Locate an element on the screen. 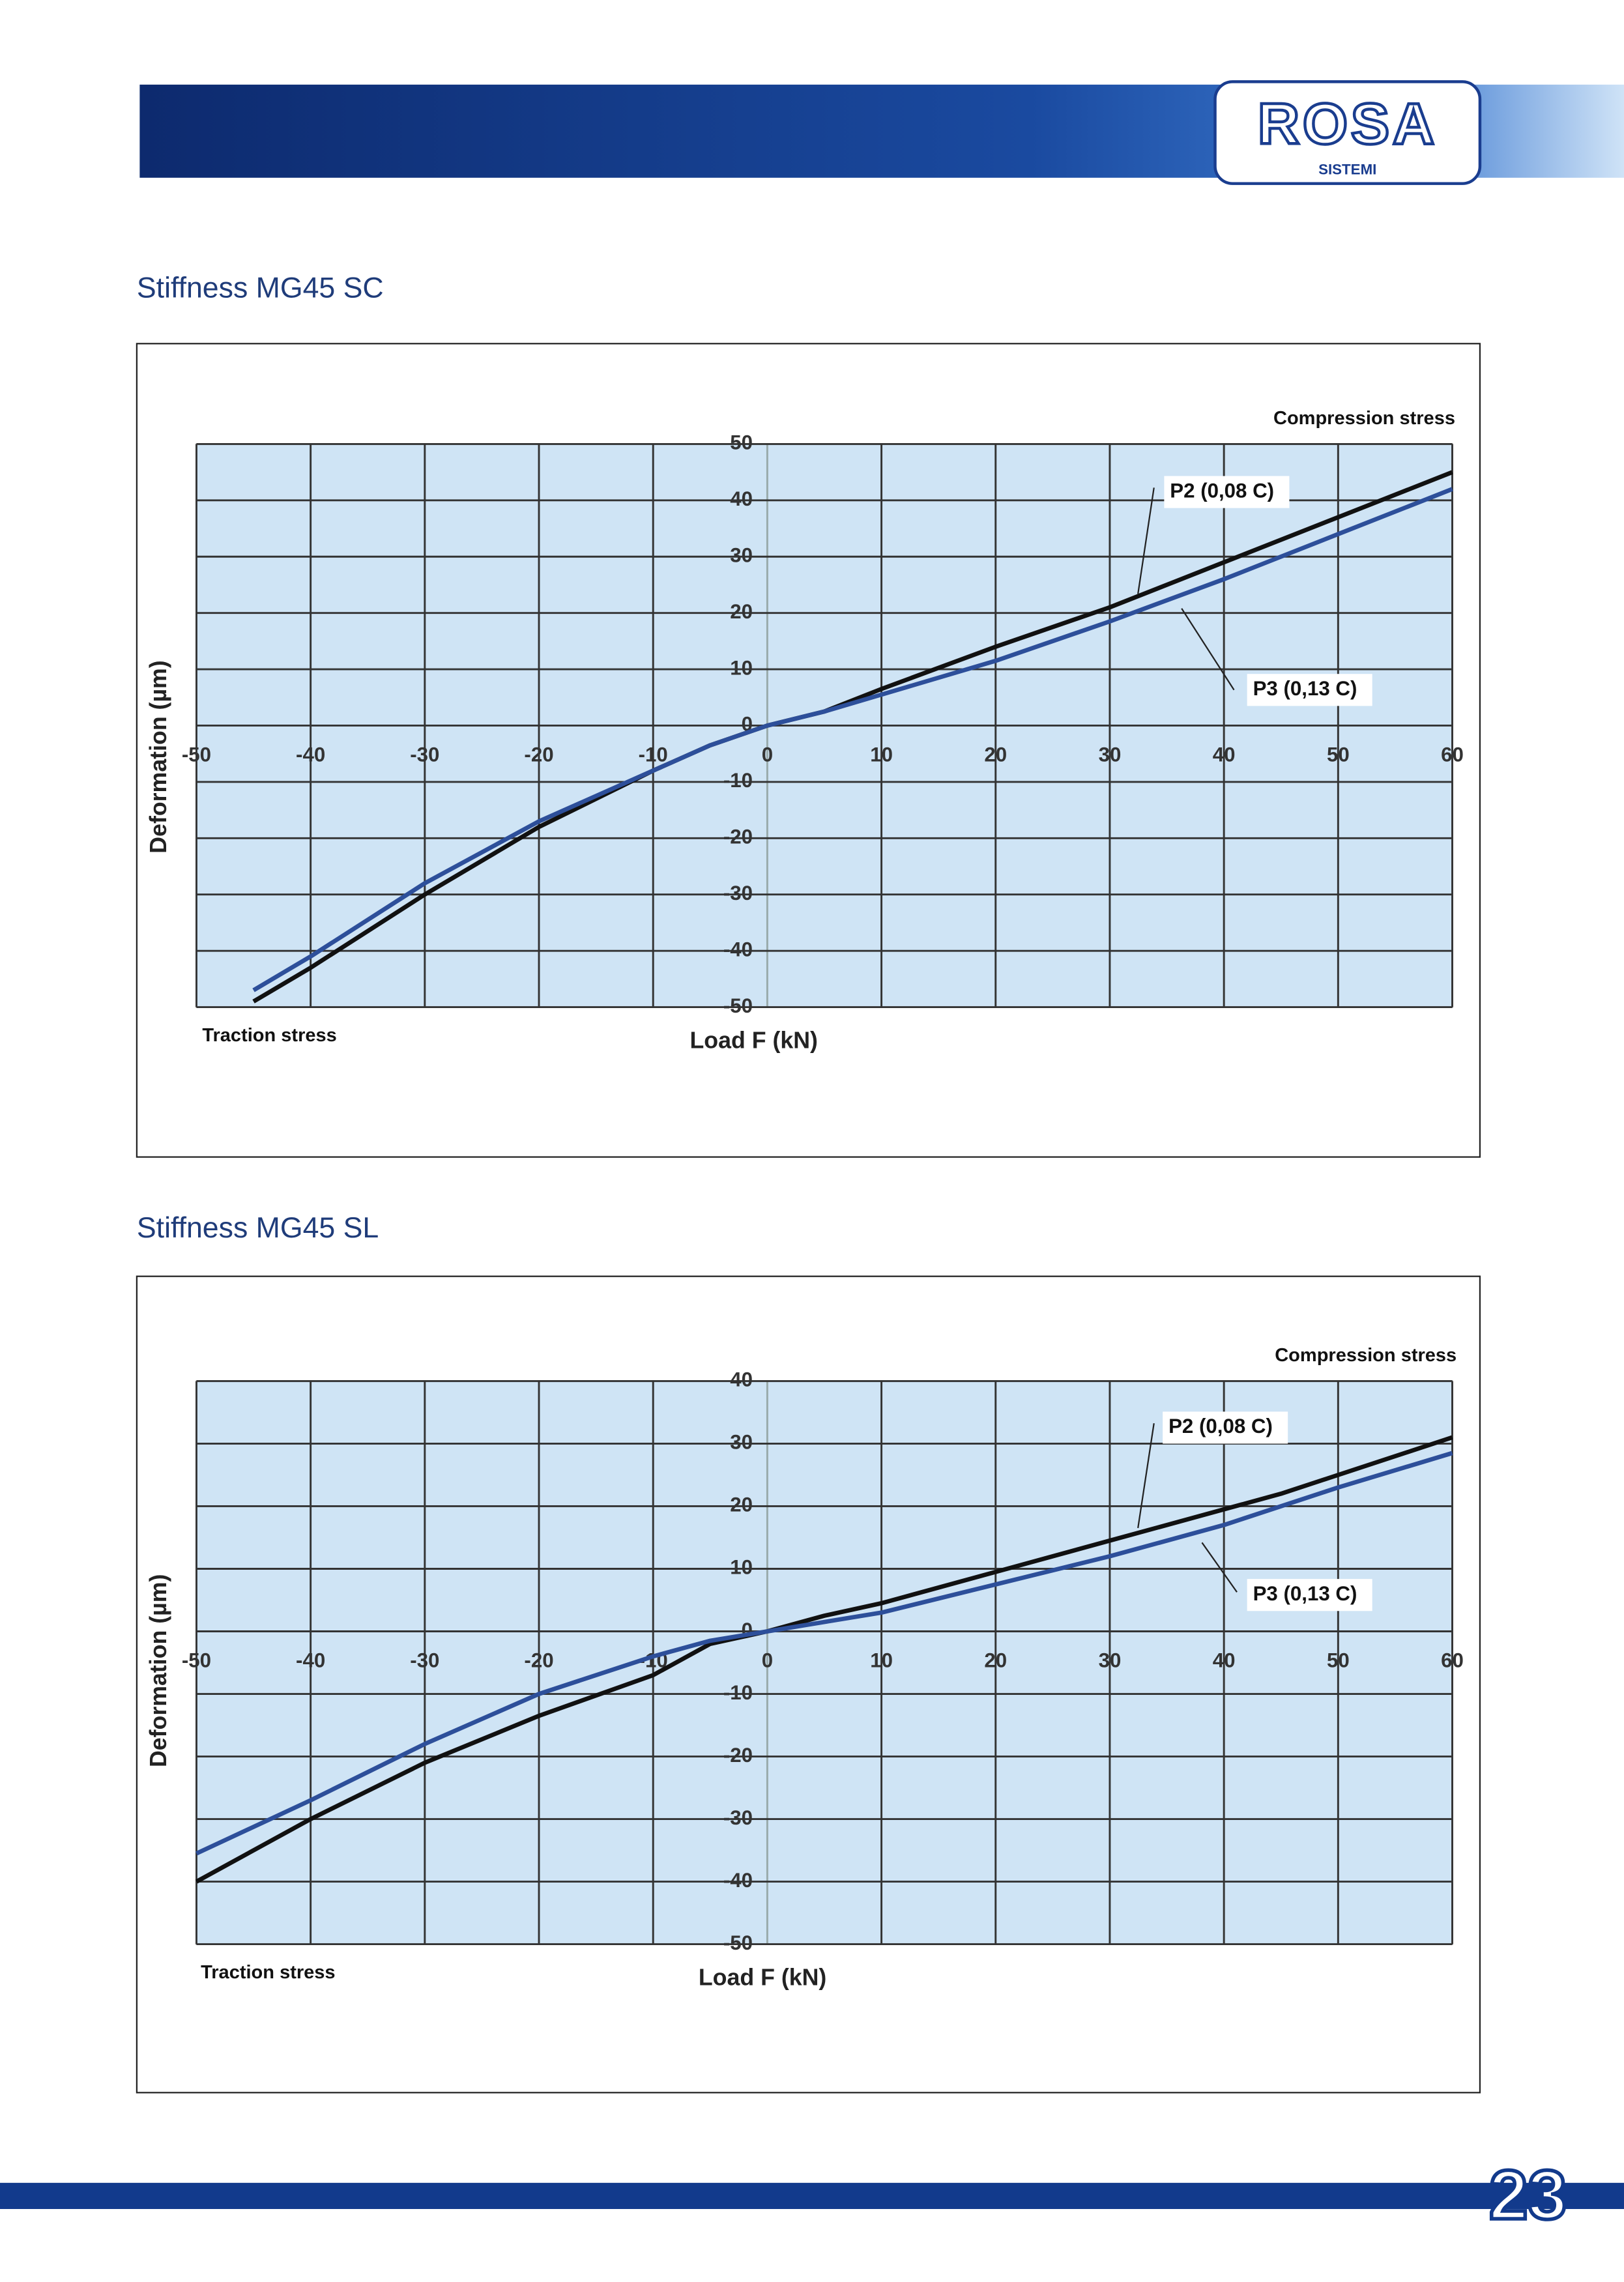  series-line is located at coordinates (824, 1653).